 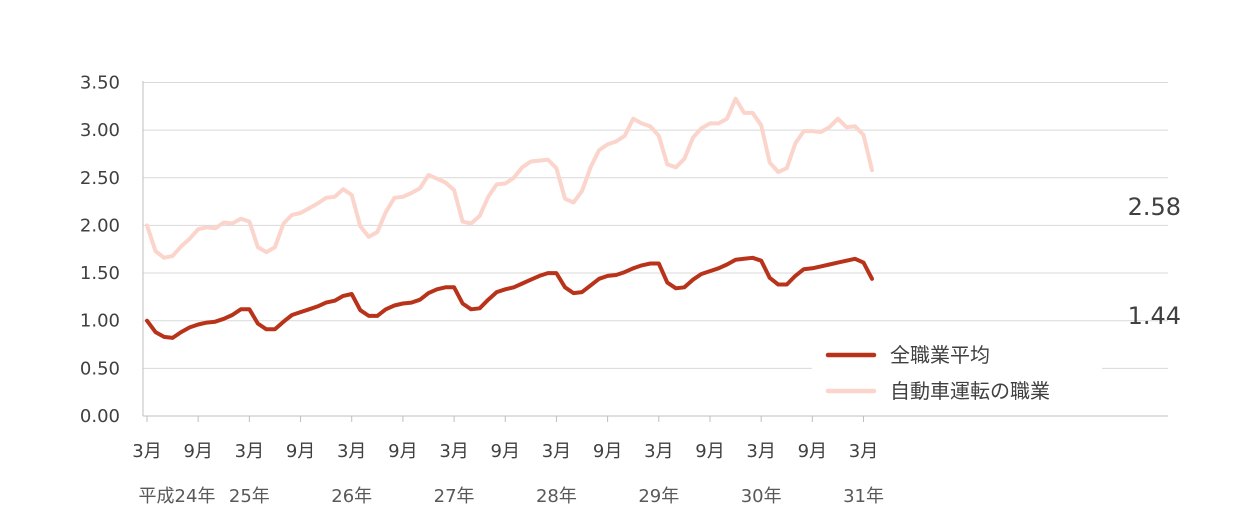 What do you see at coordinates (351, 496) in the screenshot?
I see `x-year-label: 26年` at bounding box center [351, 496].